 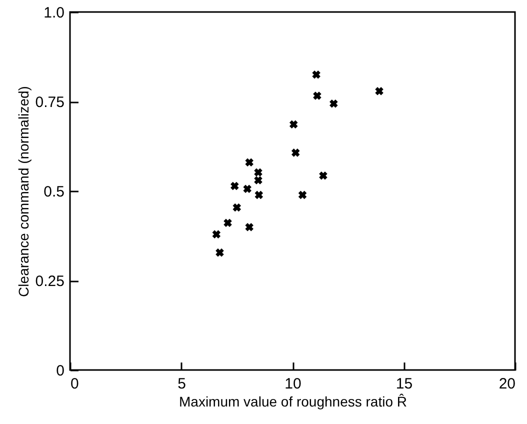 What do you see at coordinates (74, 384) in the screenshot?
I see `x-tick-label: 0` at bounding box center [74, 384].